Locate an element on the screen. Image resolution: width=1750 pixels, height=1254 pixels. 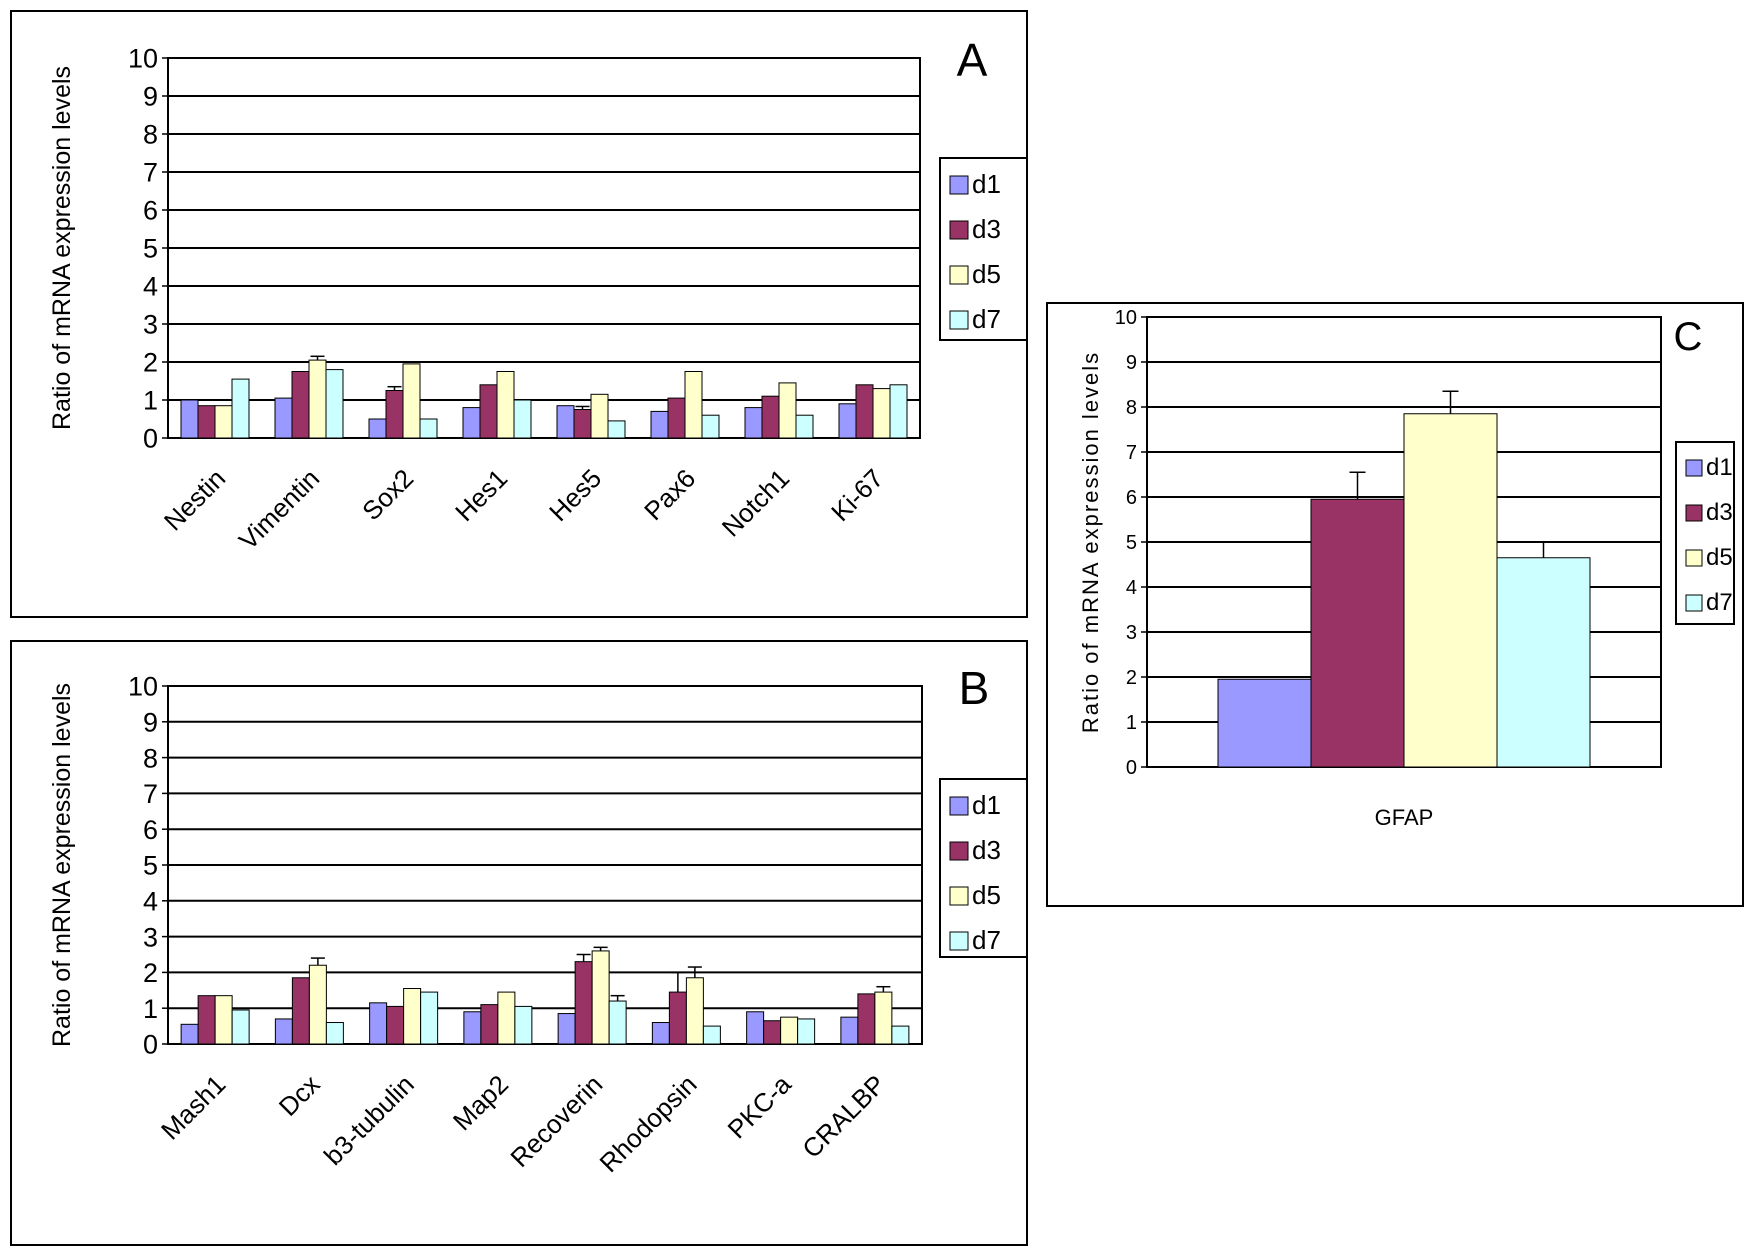
x-tick-label: Hes5 is located at coordinates (575, 495).